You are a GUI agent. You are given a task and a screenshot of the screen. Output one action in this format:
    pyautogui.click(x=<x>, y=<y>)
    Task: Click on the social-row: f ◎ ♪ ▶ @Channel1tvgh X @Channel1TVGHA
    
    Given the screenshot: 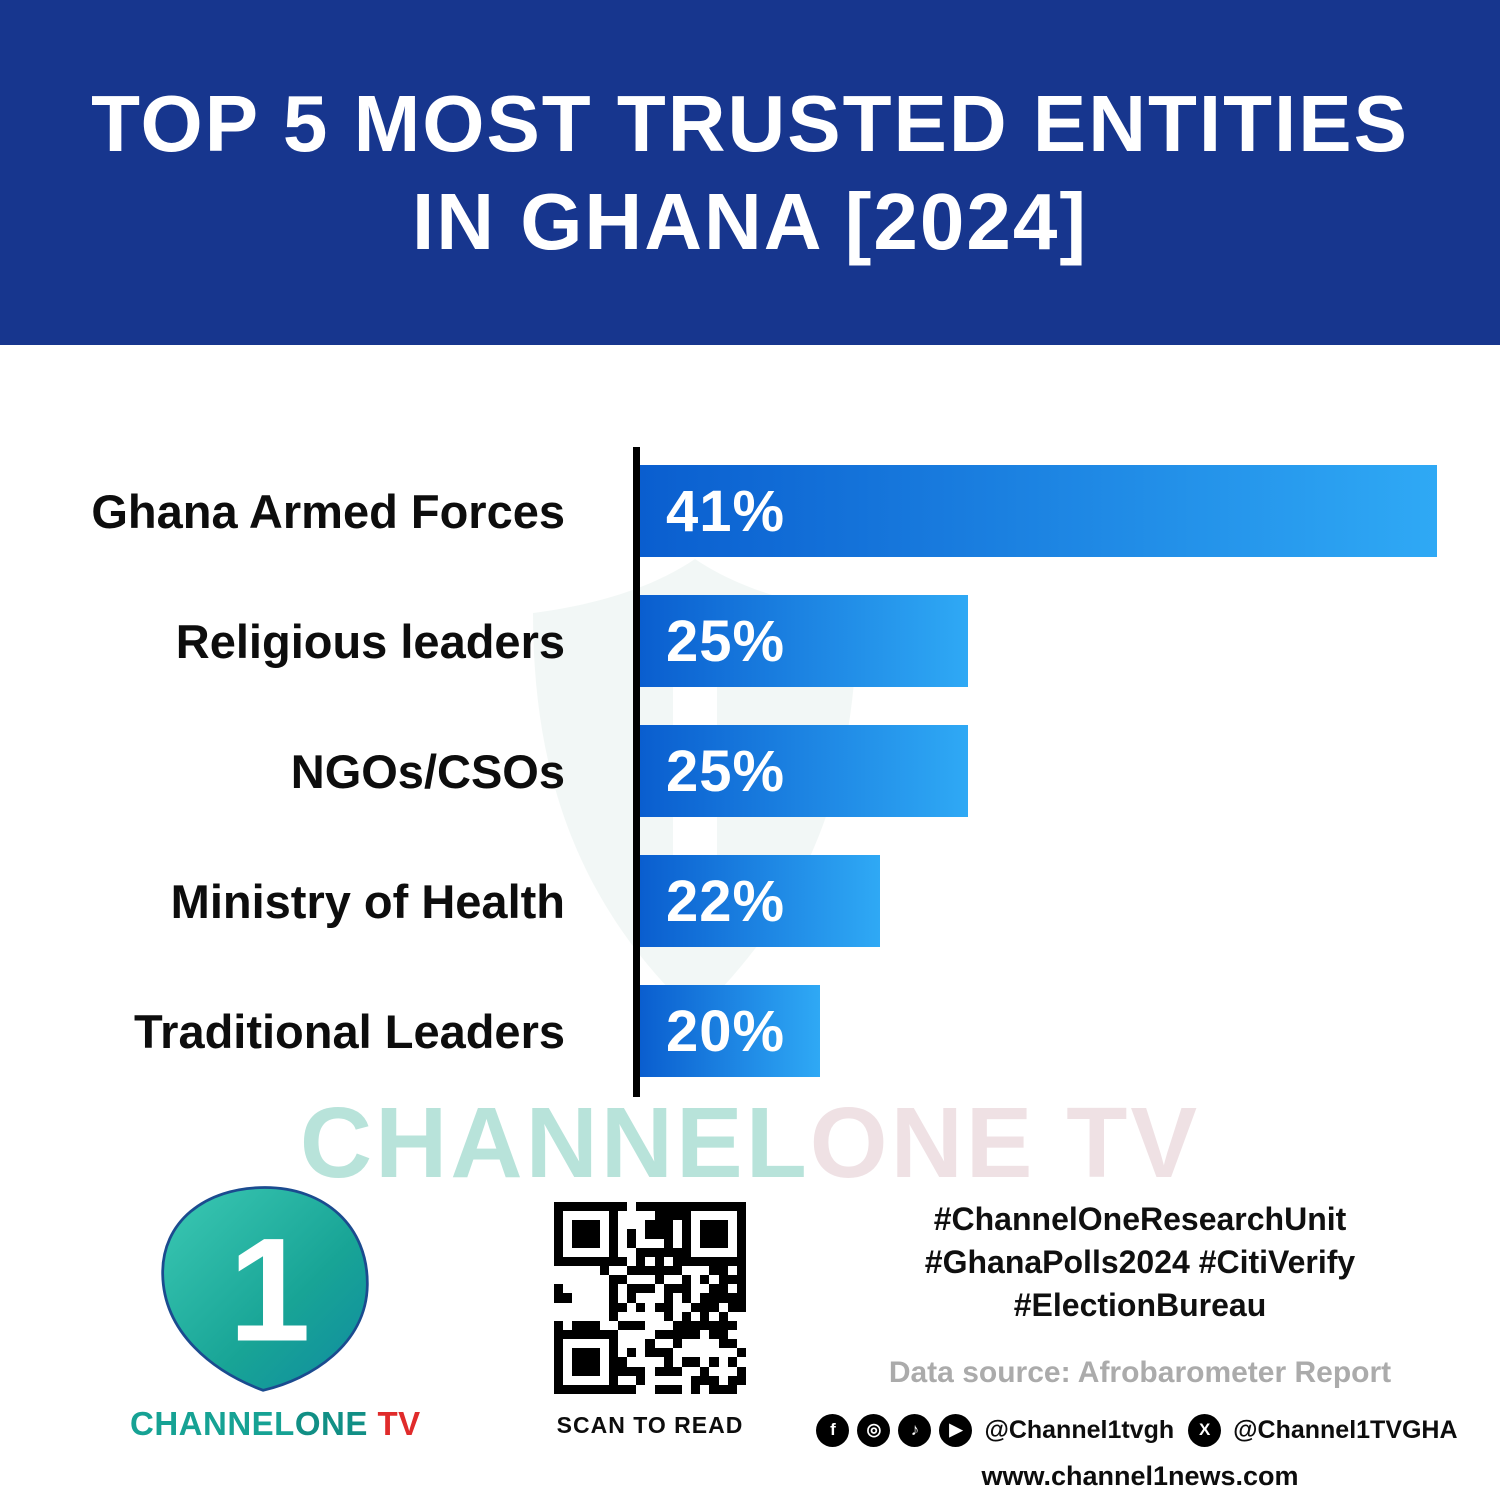 What is the action you would take?
    pyautogui.click(x=1139, y=1430)
    